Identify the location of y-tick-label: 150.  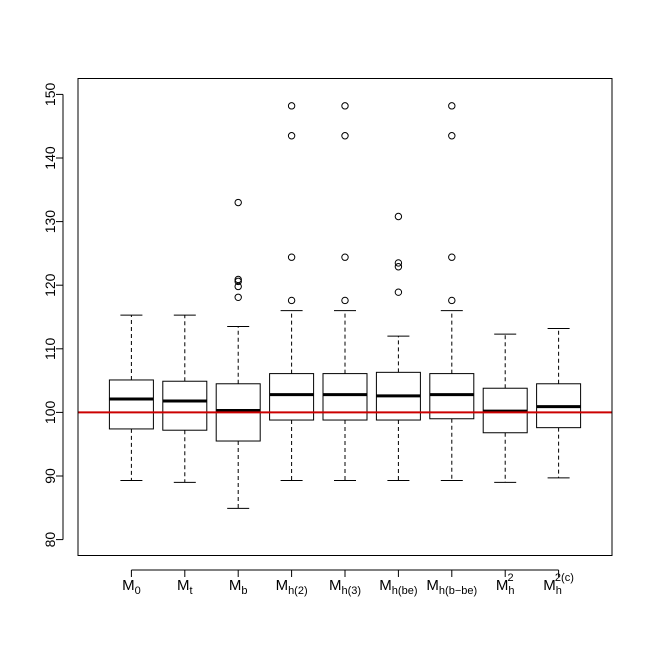
(50, 95).